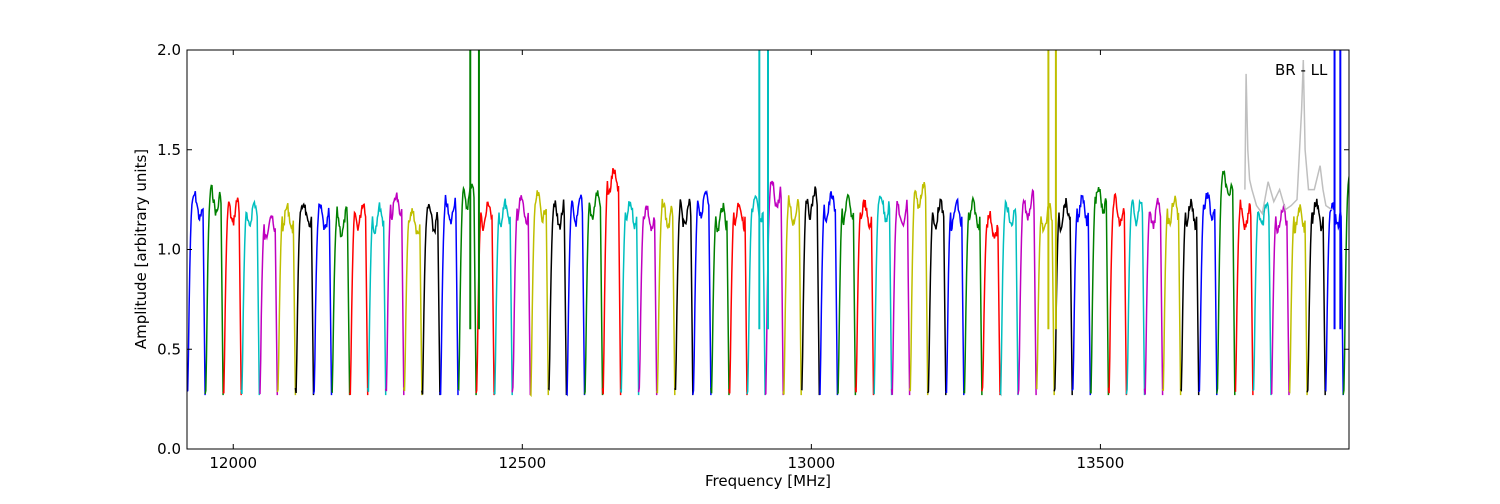 This screenshot has height=504, width=1500. I want to click on y-tick-label: 2.0, so click(169, 50).